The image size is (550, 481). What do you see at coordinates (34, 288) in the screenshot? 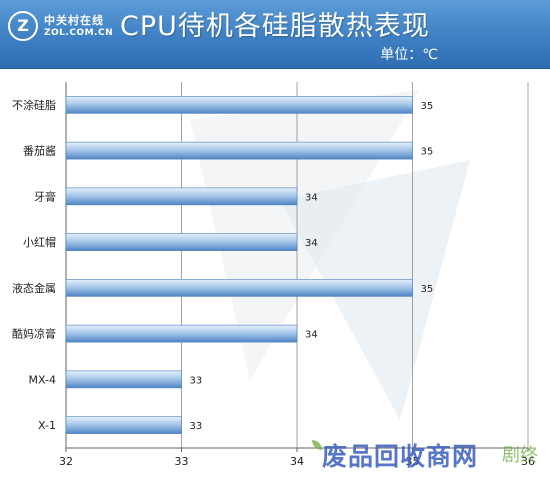
I see `category-label: 液态金属` at bounding box center [34, 288].